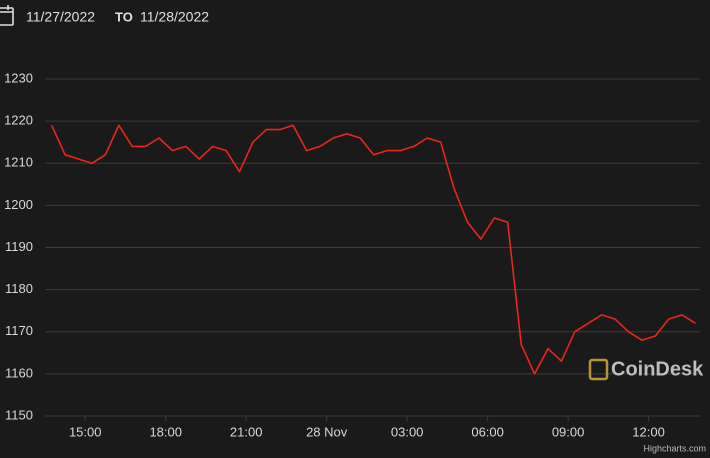 This screenshot has height=458, width=710. What do you see at coordinates (85, 431) in the screenshot?
I see `x-tick-label: 15:00` at bounding box center [85, 431].